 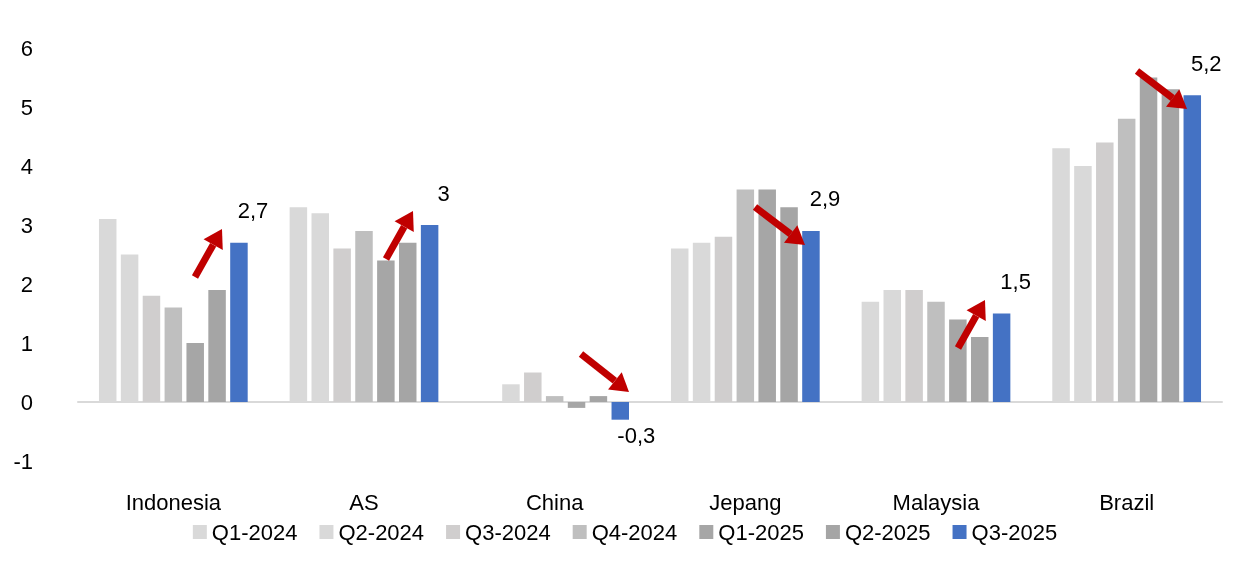 I want to click on data-label: -0,3, so click(x=636, y=436).